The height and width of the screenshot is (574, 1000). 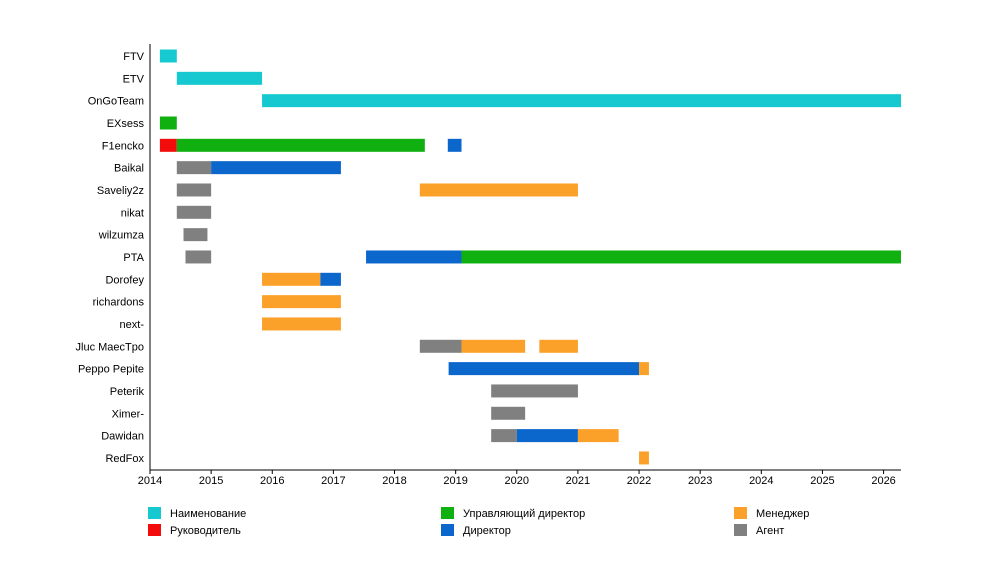 I want to click on y-label-nikat: nikat, so click(x=132, y=213).